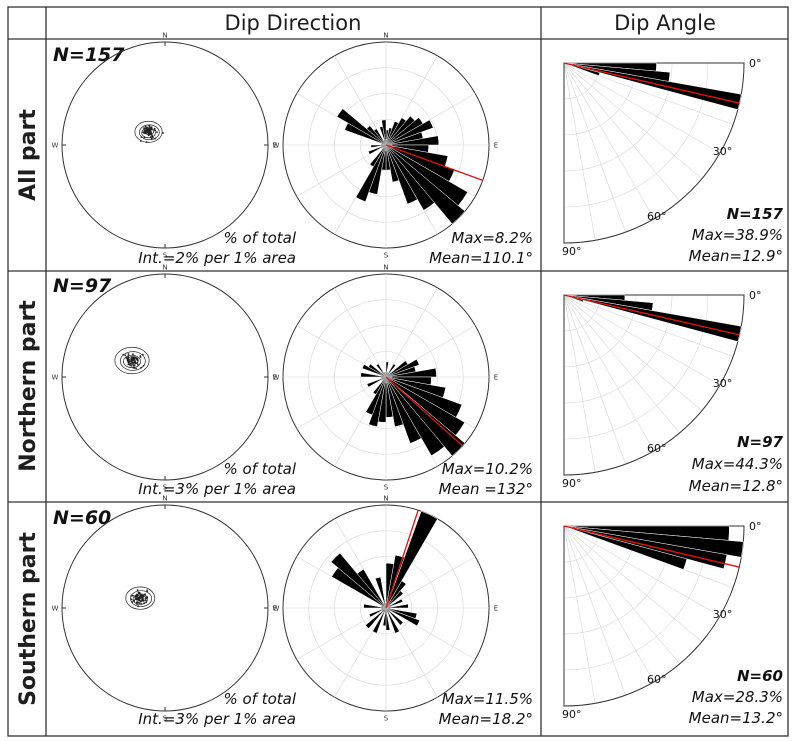  What do you see at coordinates (651, 83) in the screenshot?
I see `dip-angle-mean-line` at bounding box center [651, 83].